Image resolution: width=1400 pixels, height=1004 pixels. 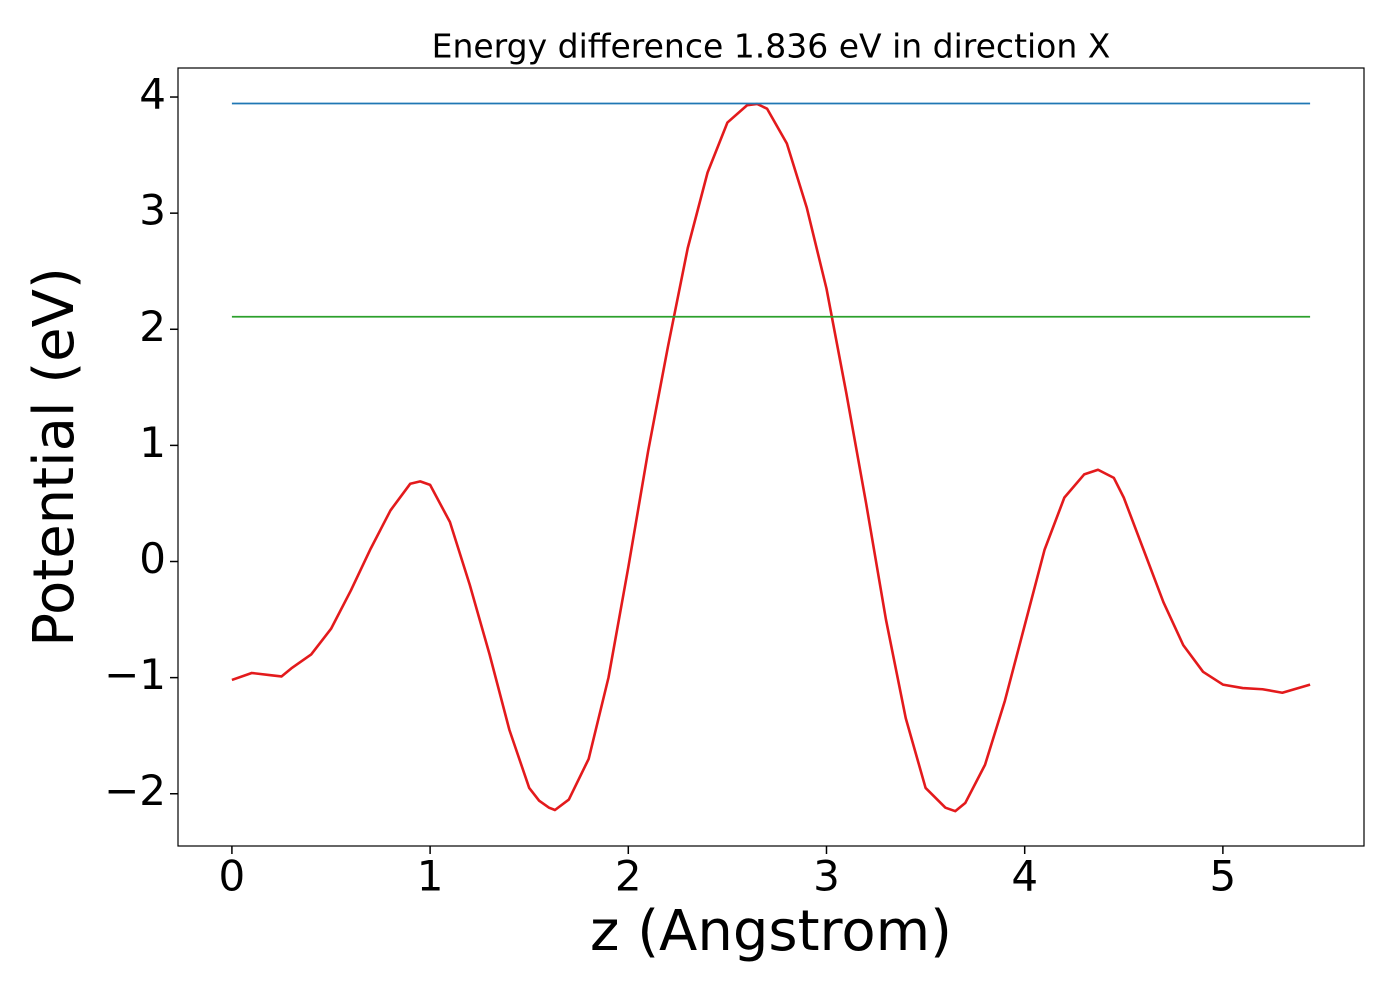 I want to click on y-tick-label: 3, so click(x=152, y=210).